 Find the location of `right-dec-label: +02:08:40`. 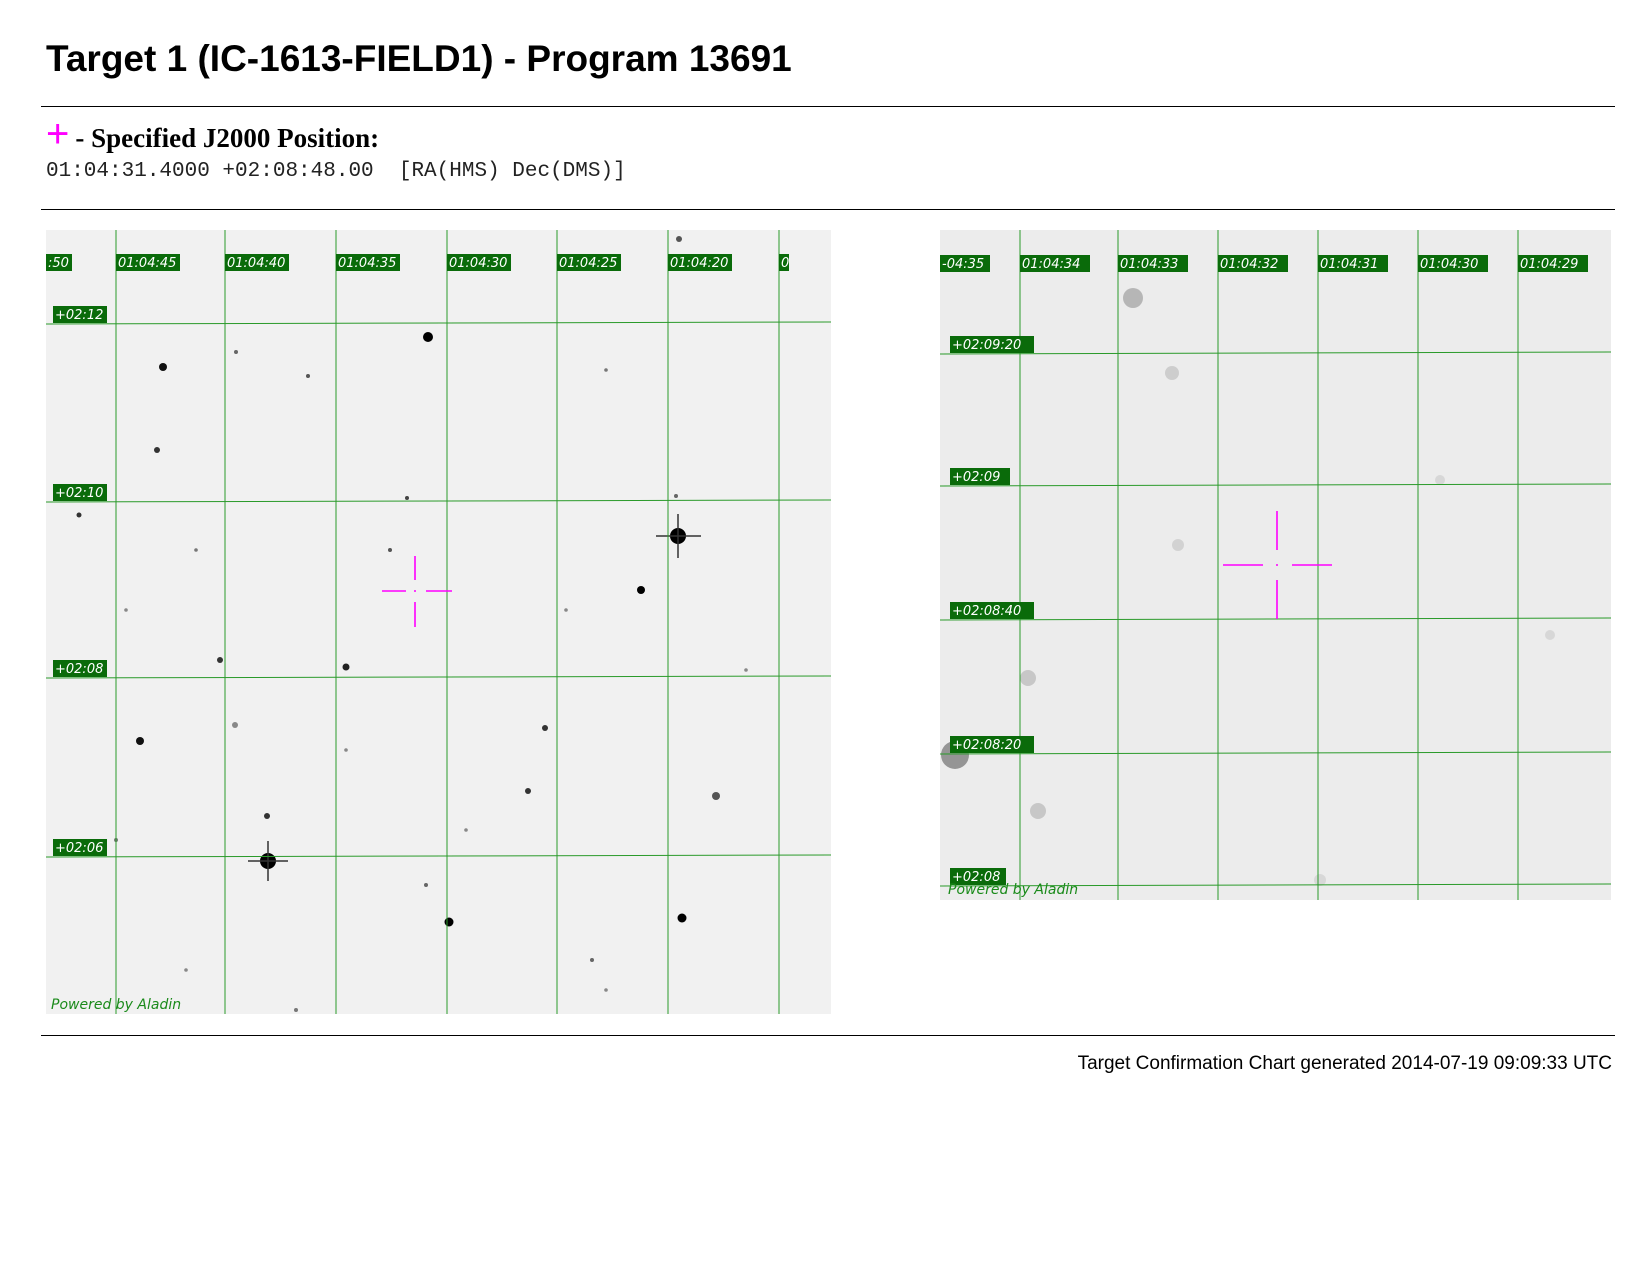

right-dec-label: +02:08:40 is located at coordinates (986, 611).